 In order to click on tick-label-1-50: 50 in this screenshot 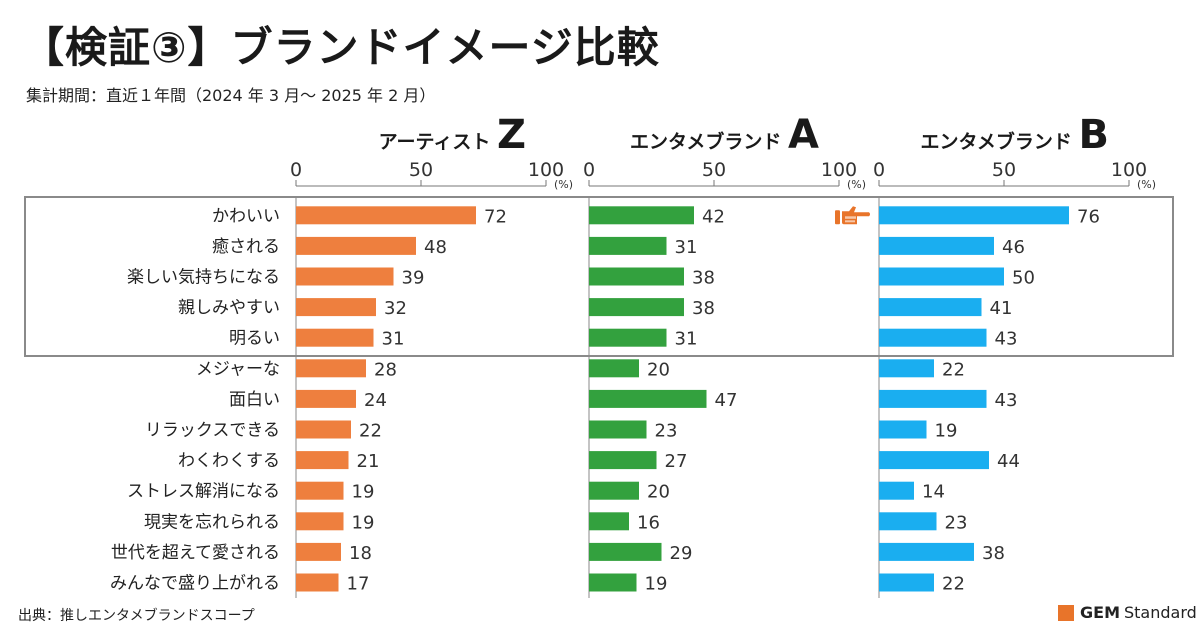, I will do `click(421, 170)`.